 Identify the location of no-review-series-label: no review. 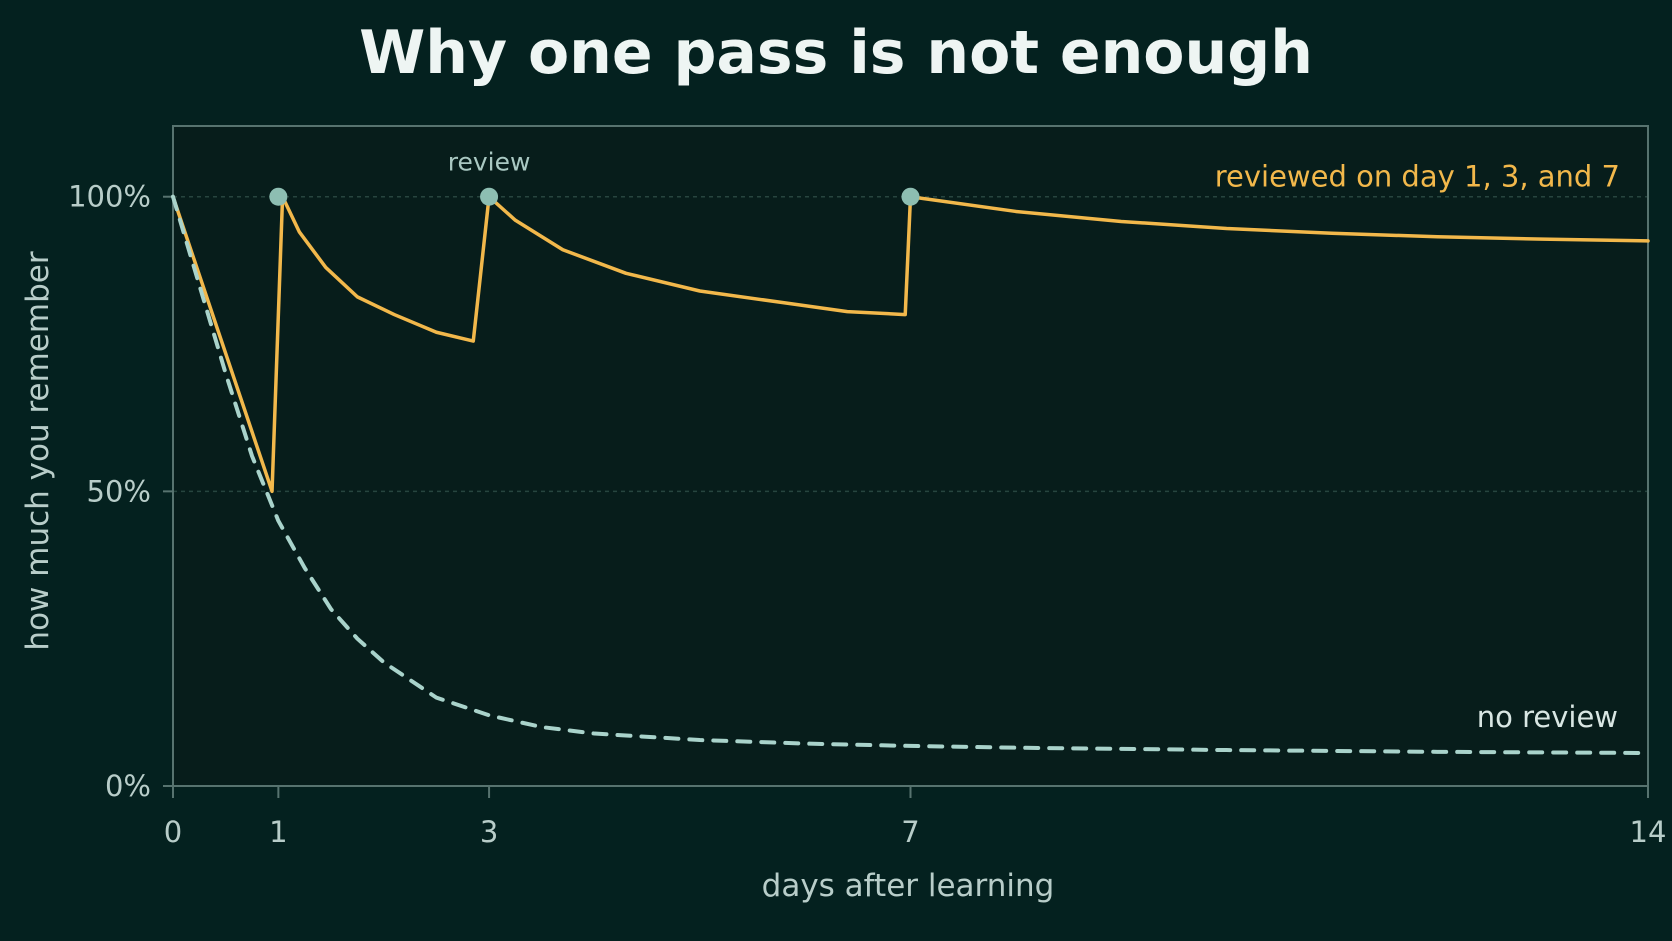
(1547, 717).